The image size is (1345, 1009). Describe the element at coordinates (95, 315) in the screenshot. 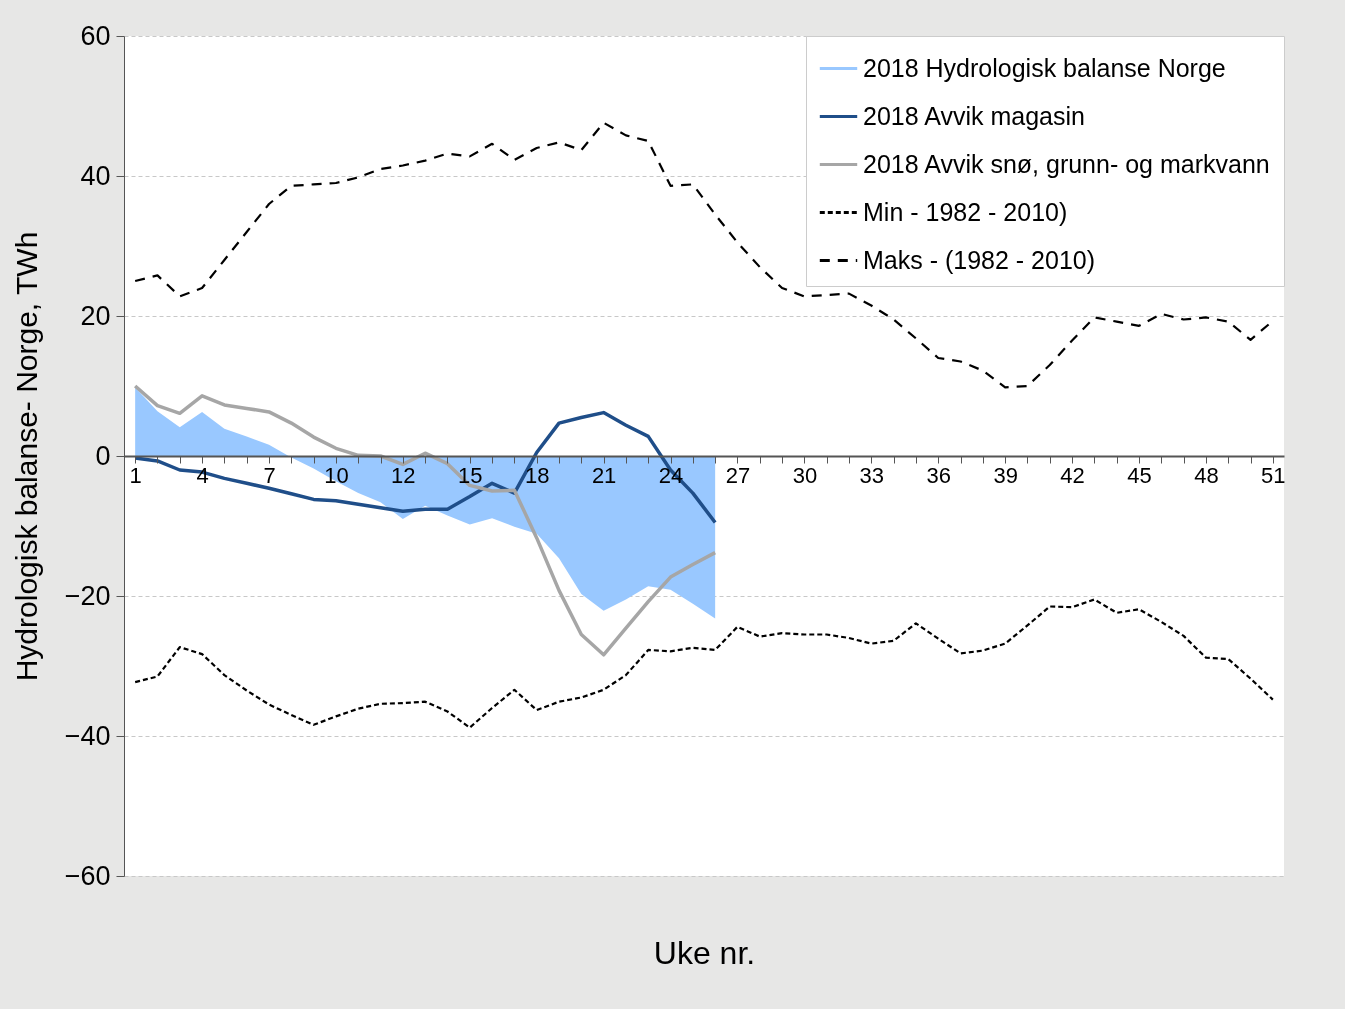

I see `y-tick-label: 20` at that location.